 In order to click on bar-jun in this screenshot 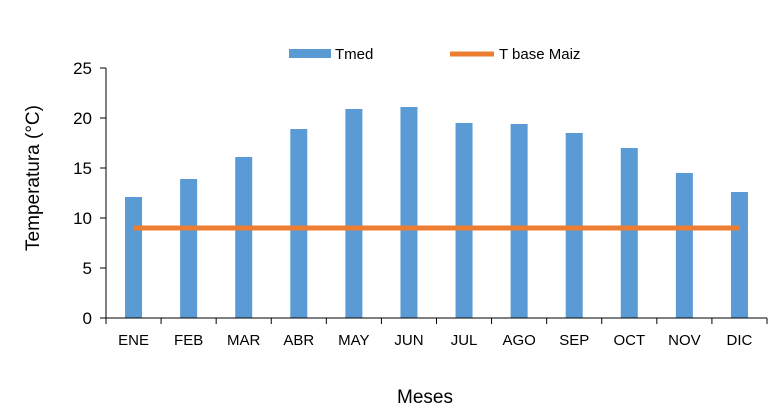, I will do `click(409, 212)`.